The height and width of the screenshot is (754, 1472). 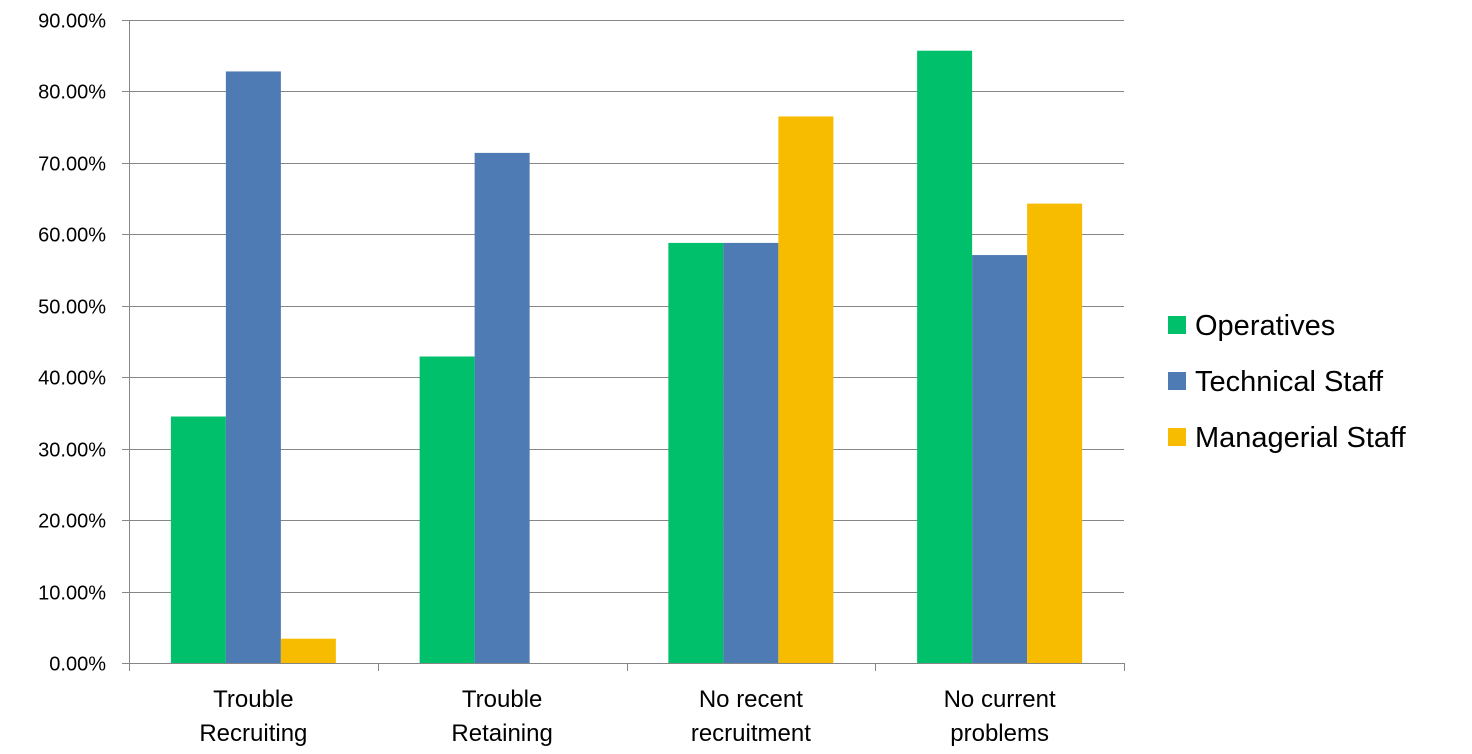 I want to click on y-tick-label: 10.00%, so click(x=72, y=594).